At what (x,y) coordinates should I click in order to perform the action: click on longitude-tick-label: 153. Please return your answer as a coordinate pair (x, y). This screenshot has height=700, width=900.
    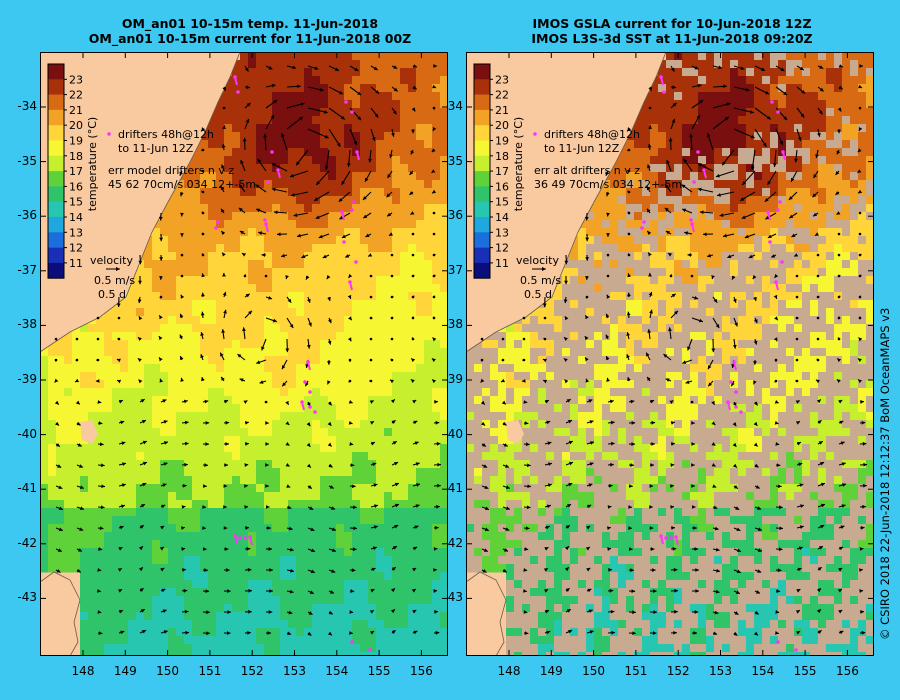
    Looking at the image, I should click on (720, 671).